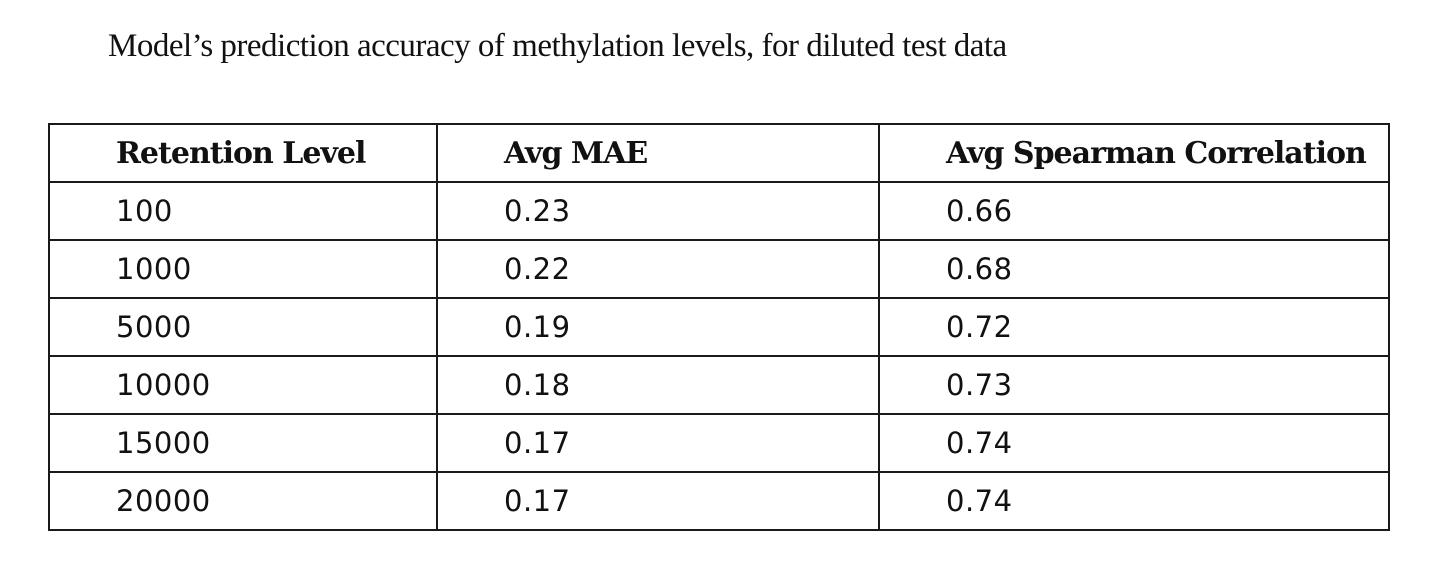  Describe the element at coordinates (658, 211) in the screenshot. I see `cell-avg-mae: 0.23` at that location.